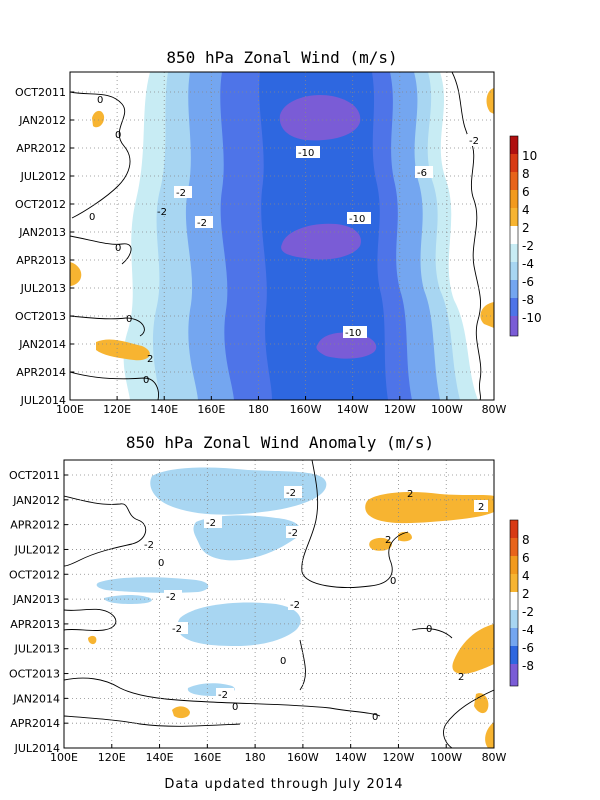 This screenshot has width=600, height=800. I want to click on contour-fill-pos-a, so click(98, 119).